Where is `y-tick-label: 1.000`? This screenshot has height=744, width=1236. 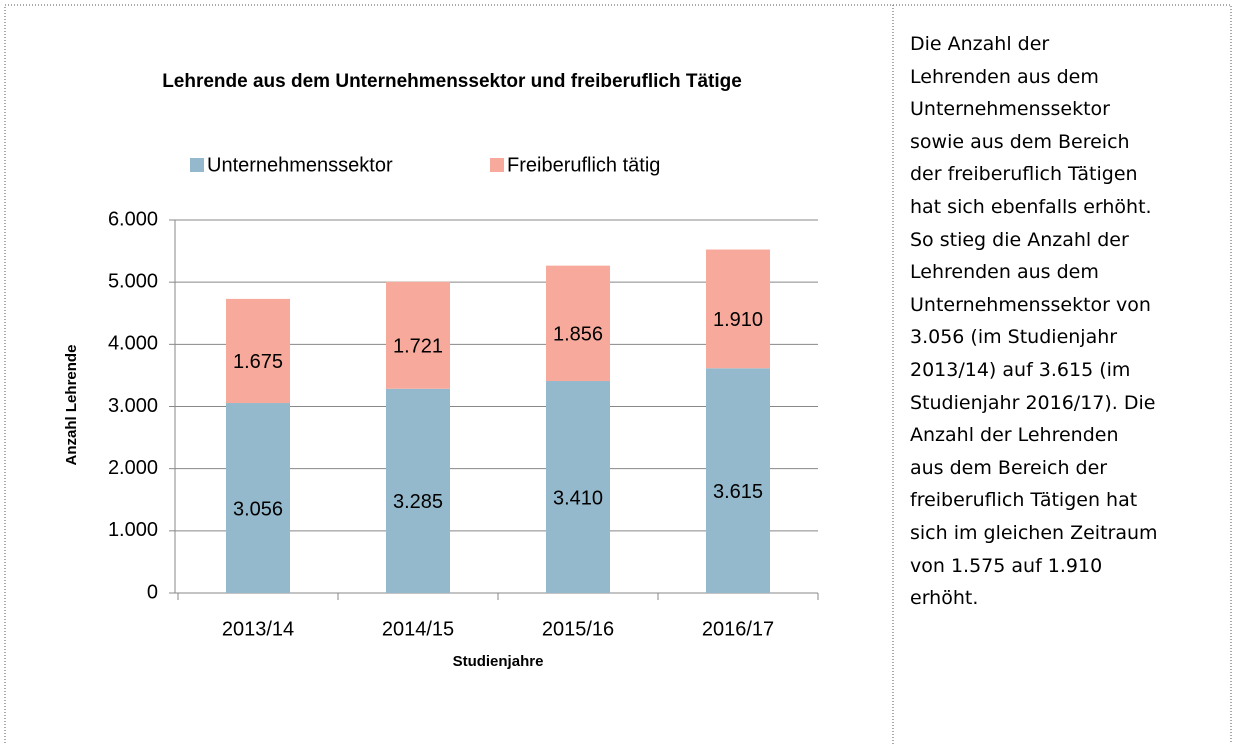
y-tick-label: 1.000 is located at coordinates (133, 530).